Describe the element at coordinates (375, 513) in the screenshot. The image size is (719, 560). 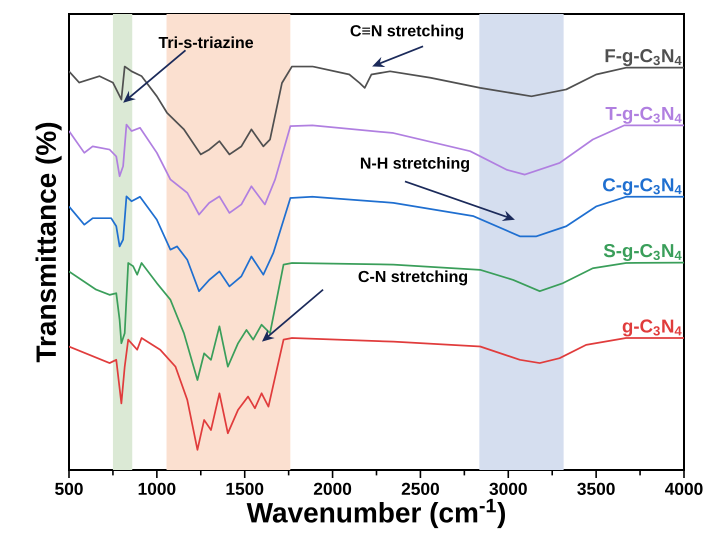
I see `x-axis-title: Wavenumber (cm$^{-1}$)` at that location.